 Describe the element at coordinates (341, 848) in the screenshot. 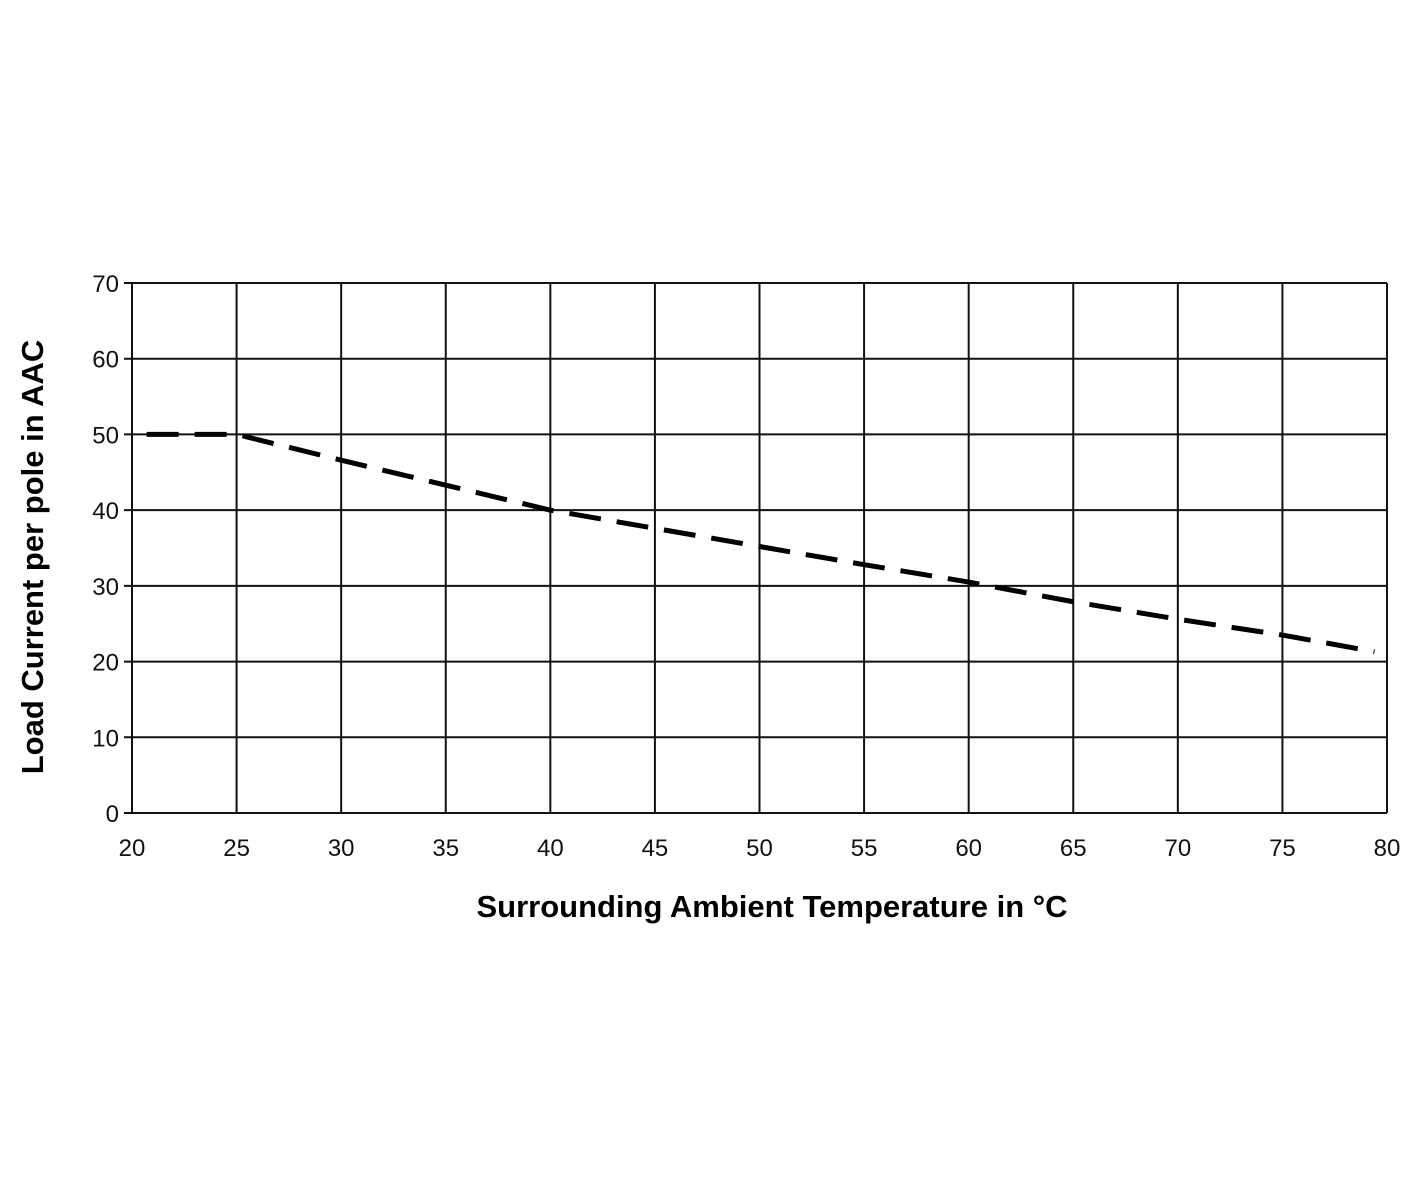

I see `x-tick-label: 30` at that location.